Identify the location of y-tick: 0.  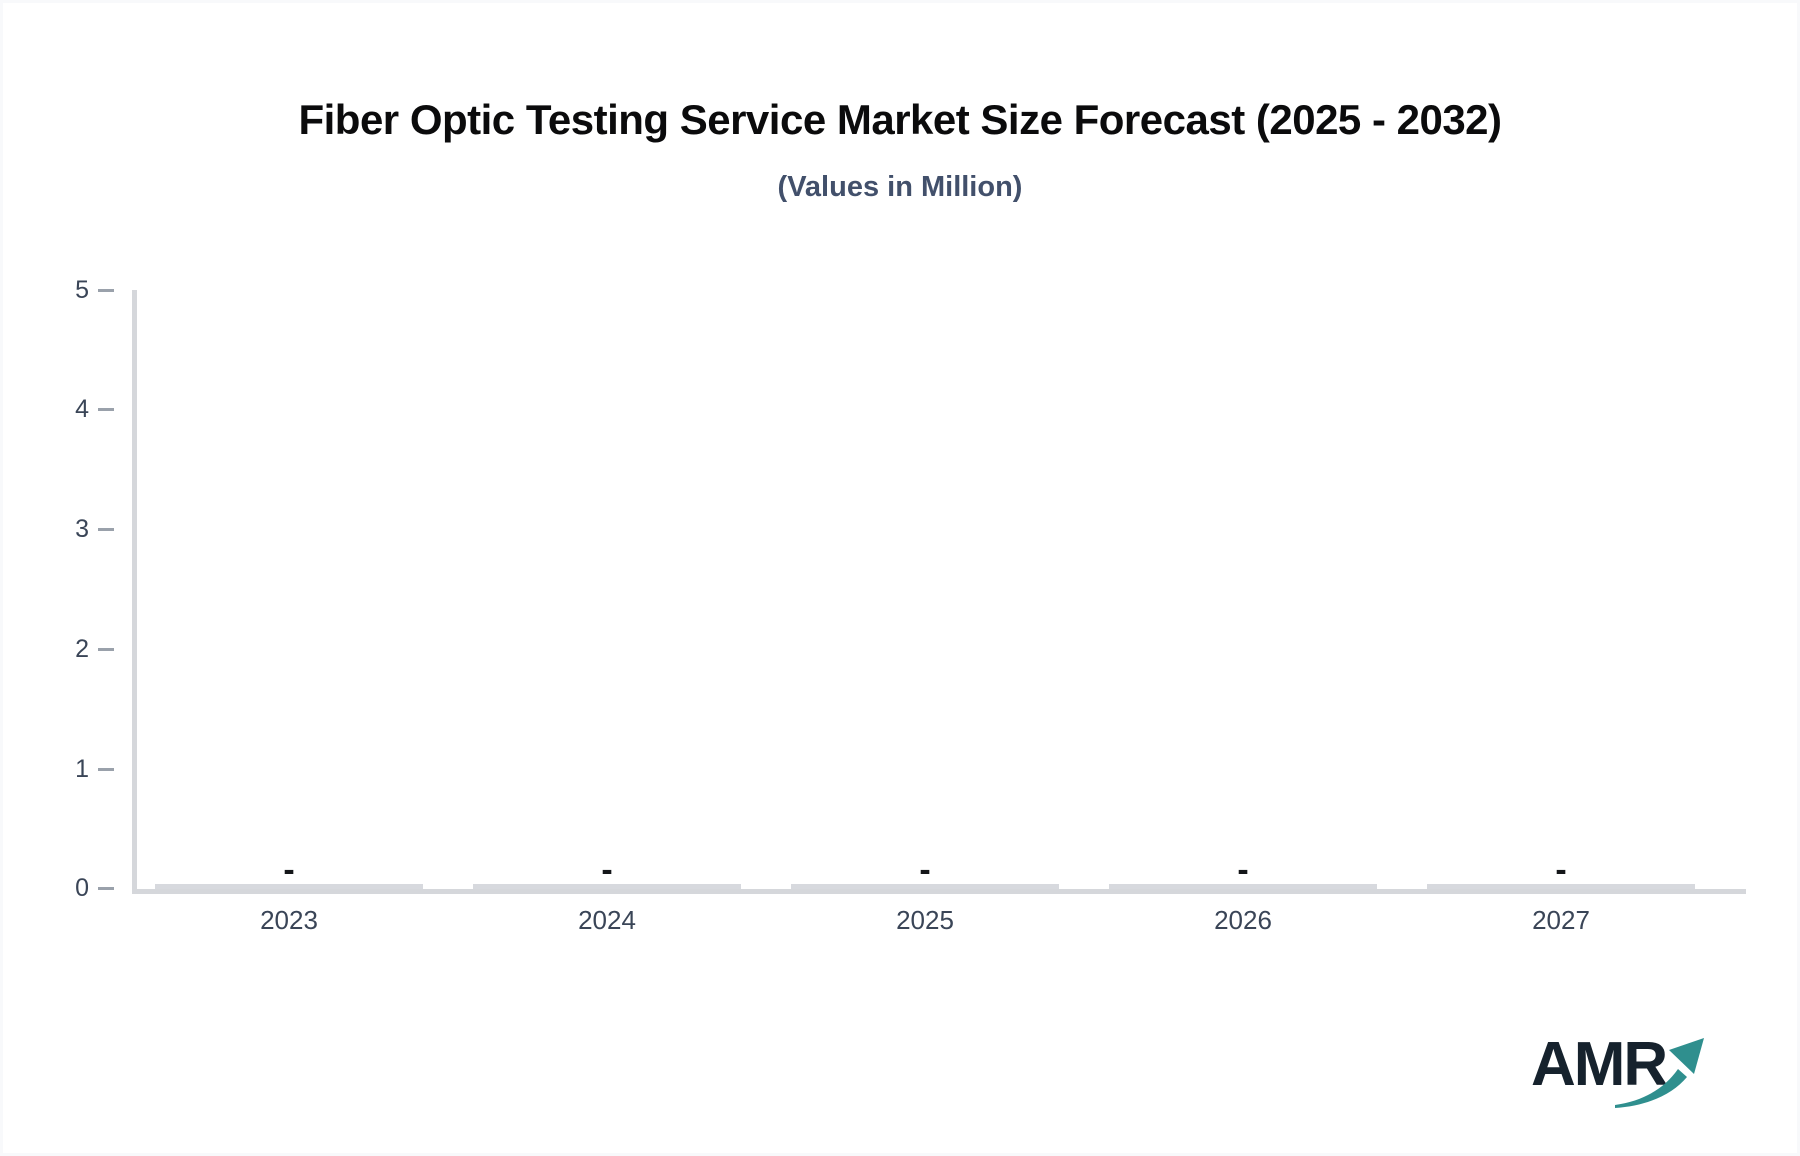
(68, 889).